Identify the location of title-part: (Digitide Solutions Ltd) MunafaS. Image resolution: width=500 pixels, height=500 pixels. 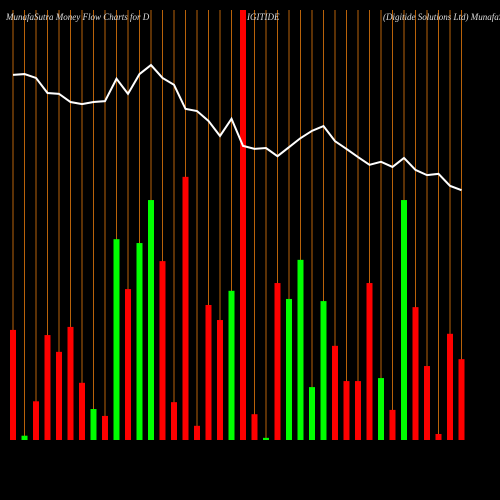
(441, 17).